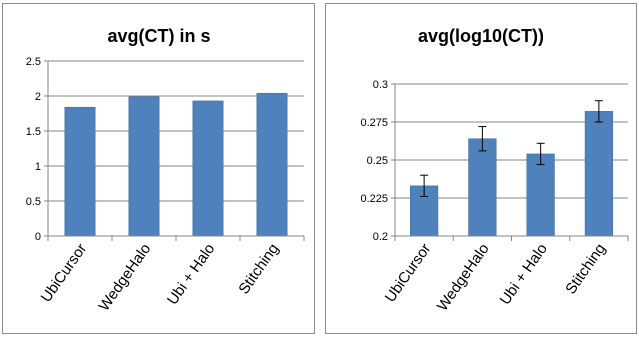 Image resolution: width=639 pixels, height=337 pixels. What do you see at coordinates (481, 36) in the screenshot?
I see `chart-title: avg(log10(CT))` at bounding box center [481, 36].